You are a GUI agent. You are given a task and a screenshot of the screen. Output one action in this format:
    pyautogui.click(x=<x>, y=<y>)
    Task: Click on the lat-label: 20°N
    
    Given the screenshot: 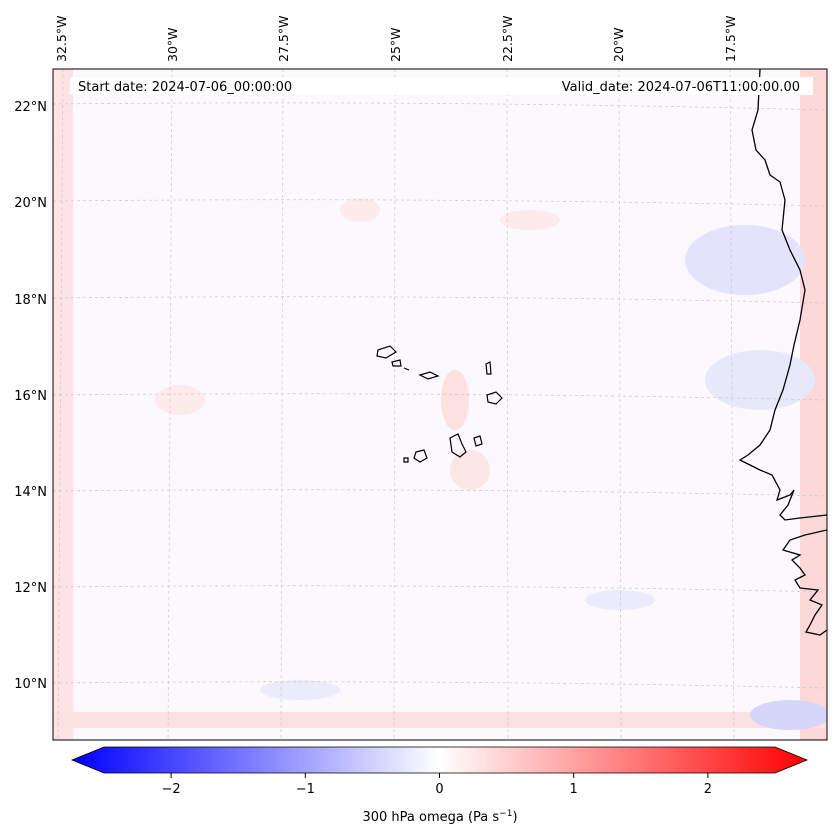 What is the action you would take?
    pyautogui.click(x=30, y=203)
    